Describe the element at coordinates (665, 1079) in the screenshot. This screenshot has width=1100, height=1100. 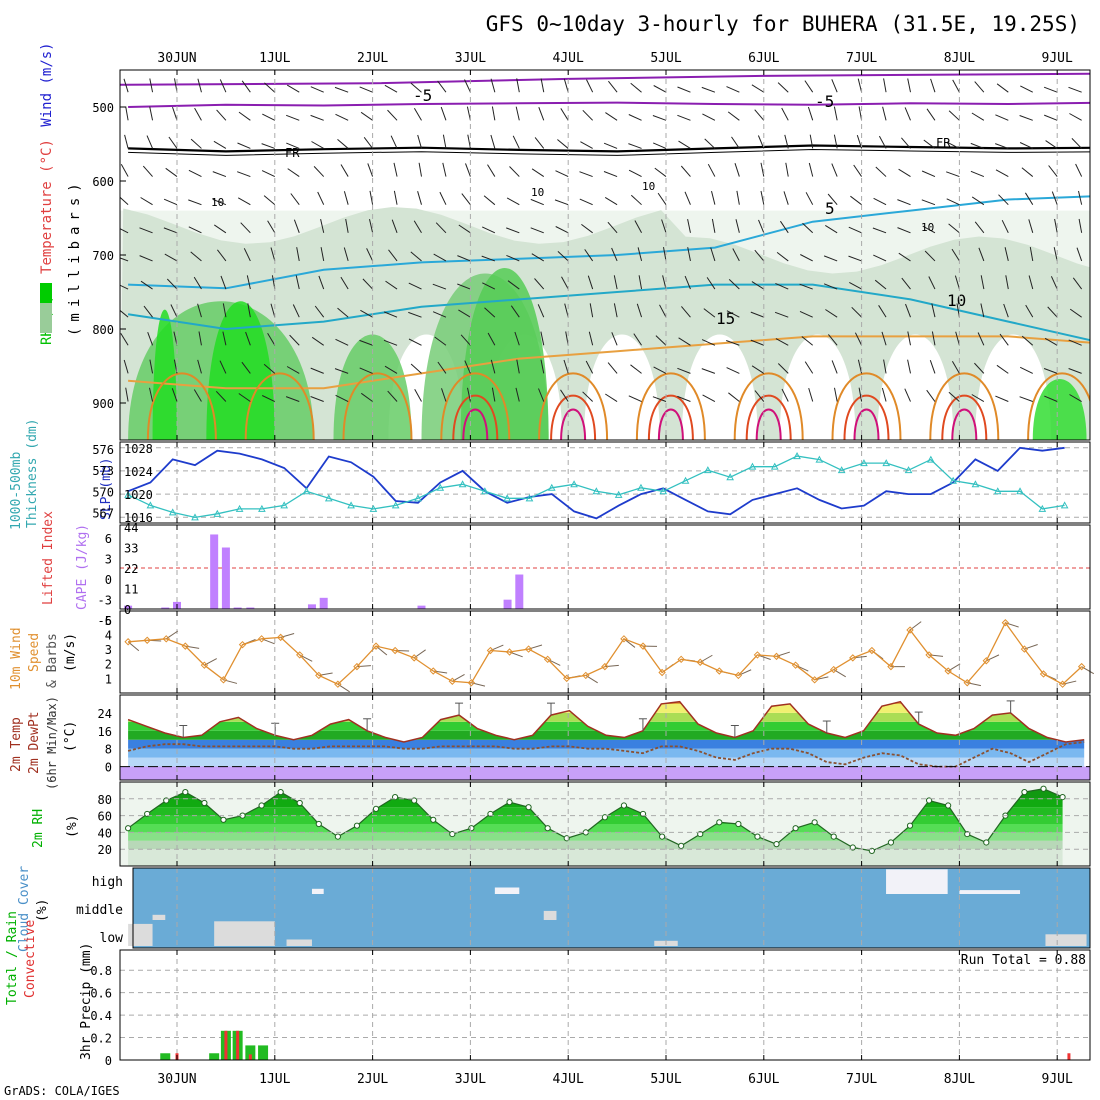
I see `x-label-bottom: 5JUL` at that location.